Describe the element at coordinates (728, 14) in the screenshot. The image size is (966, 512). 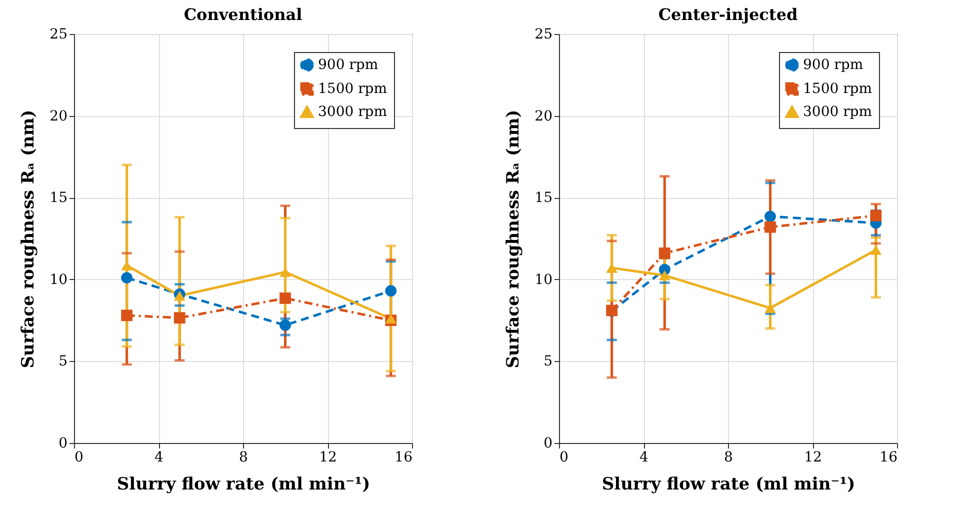
I see `chart-title: Center-injected` at that location.